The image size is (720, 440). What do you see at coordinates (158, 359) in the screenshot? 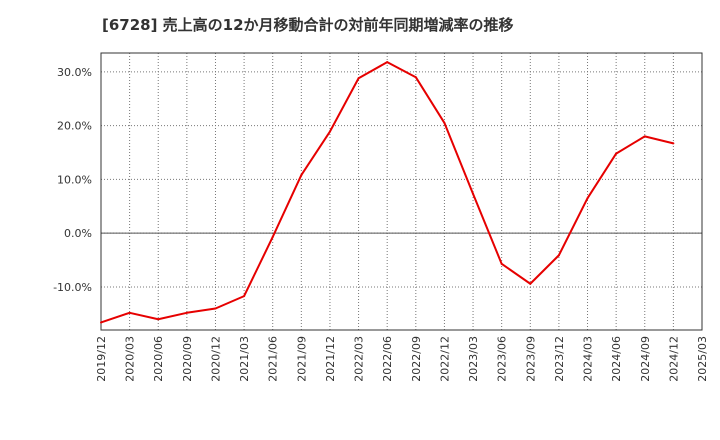
I see `x-tick-label: 2020/06` at bounding box center [158, 359].